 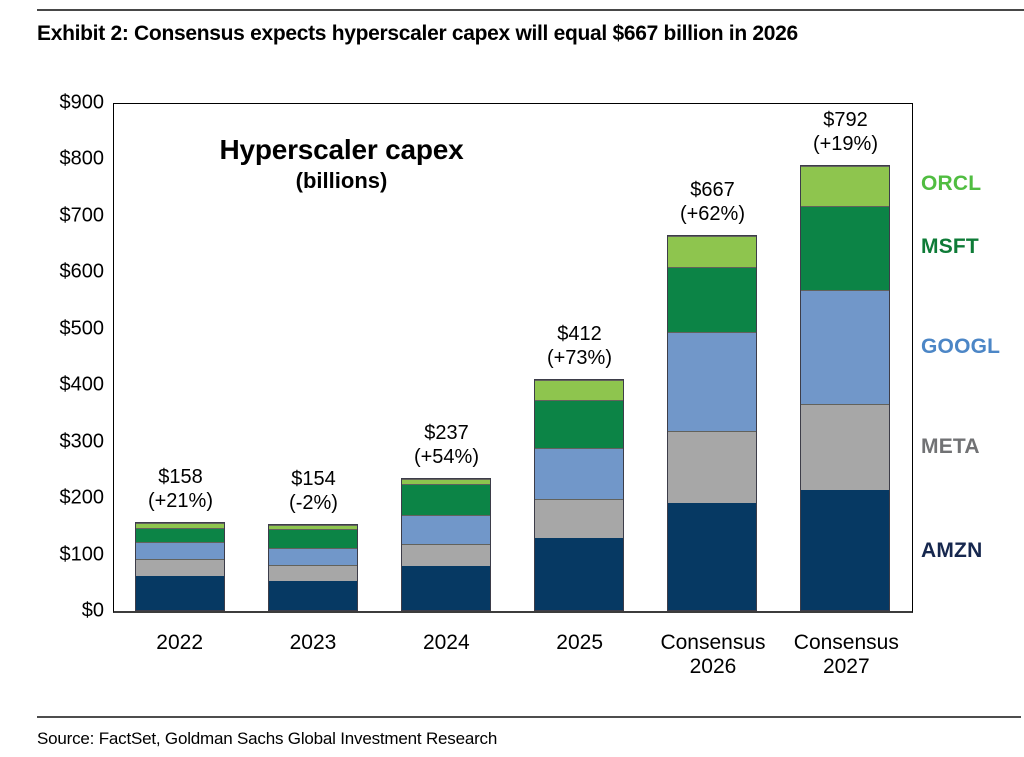 What do you see at coordinates (446, 444) in the screenshot?
I see `bar-value-label: $237 (+54%)` at bounding box center [446, 444].